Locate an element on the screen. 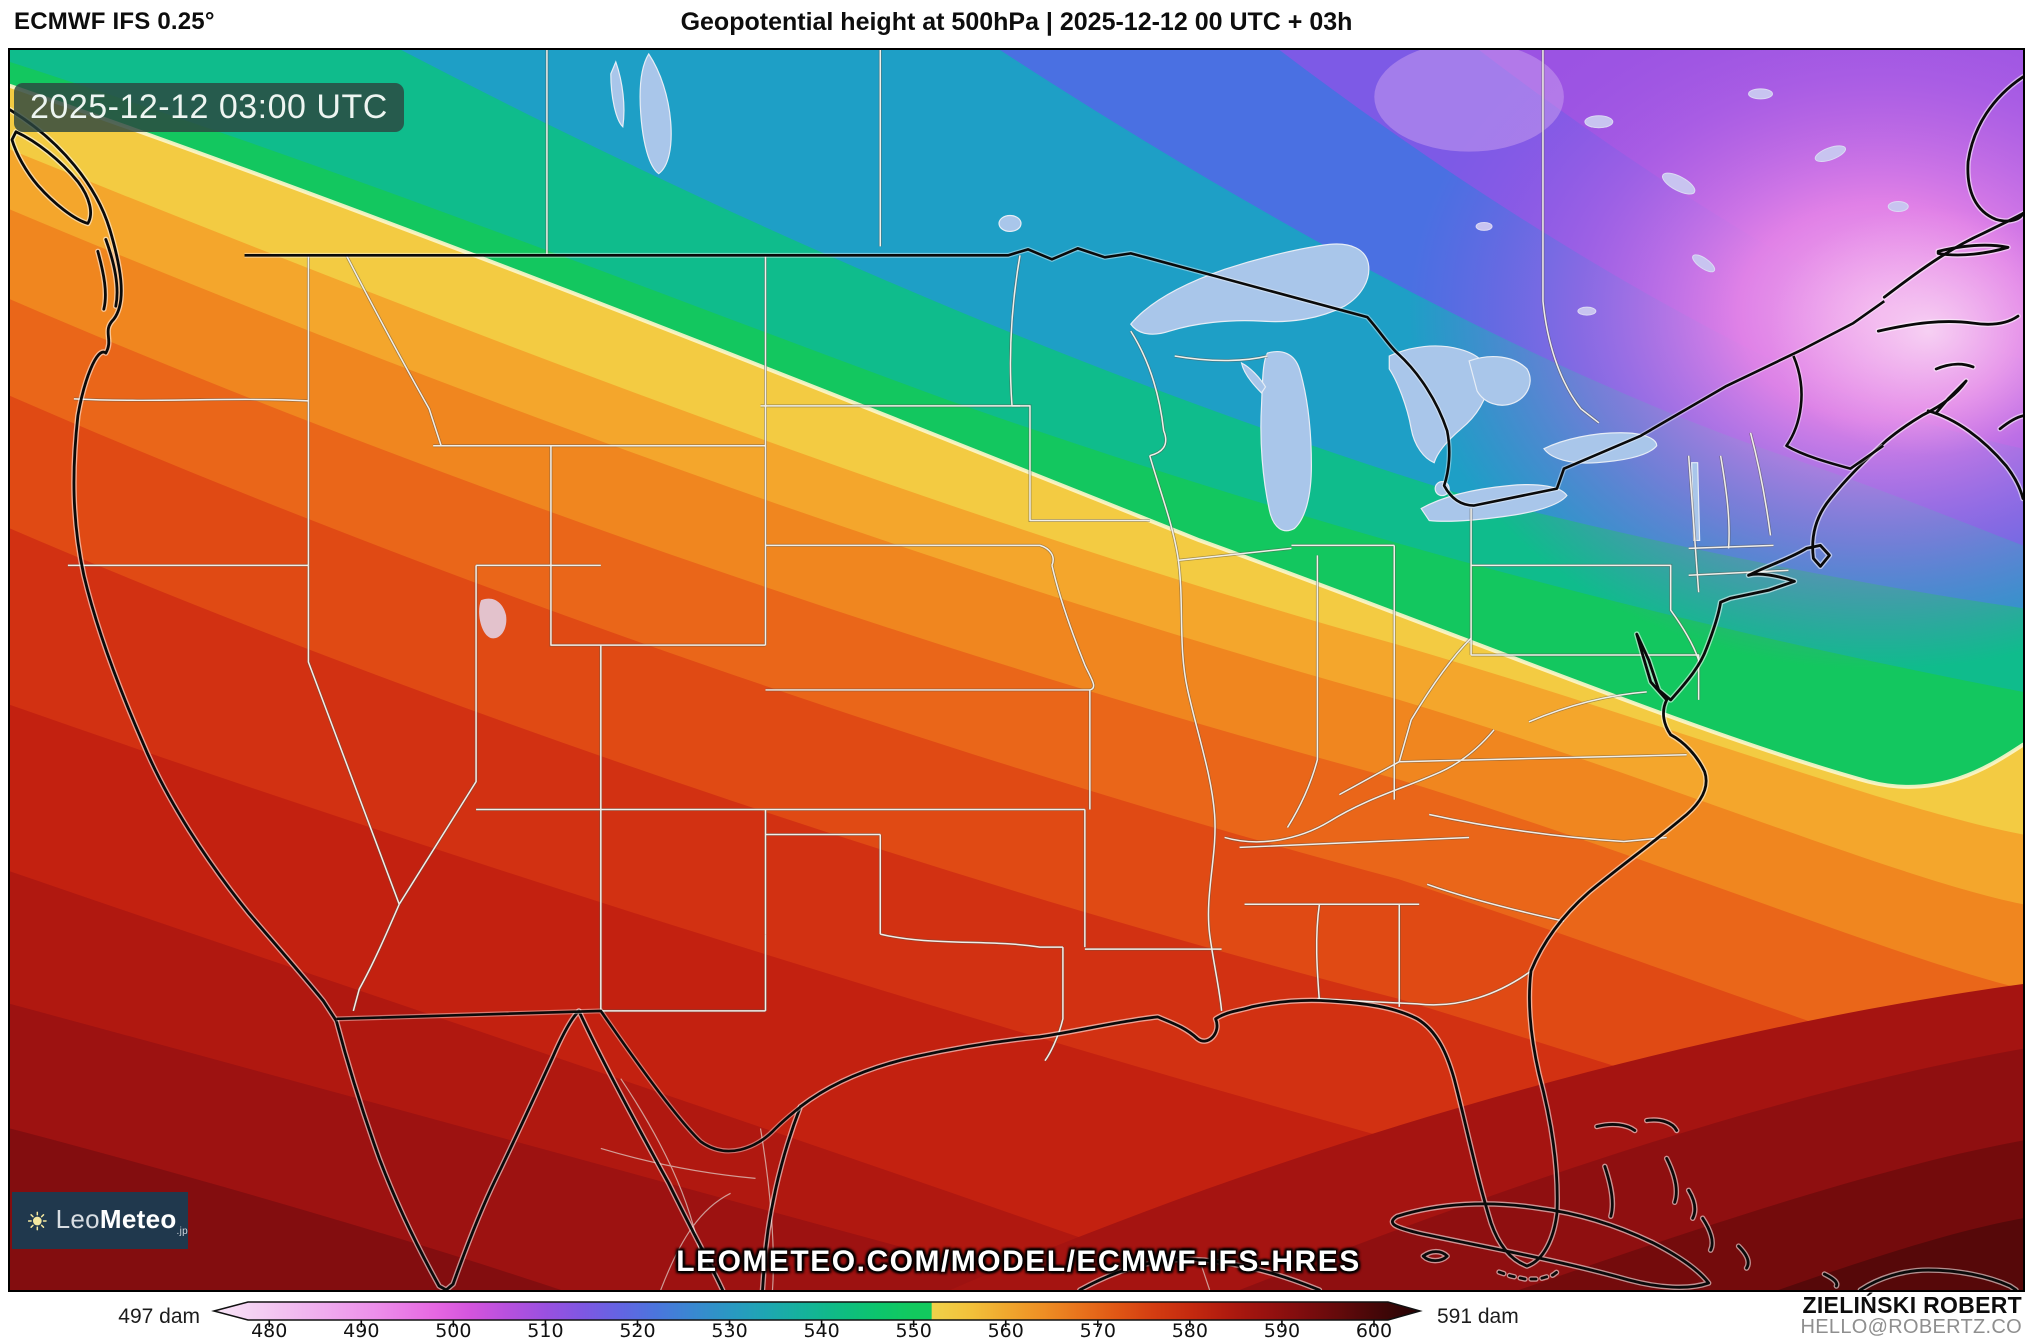  colorbar-max-label: 591 dam is located at coordinates (1478, 1316).